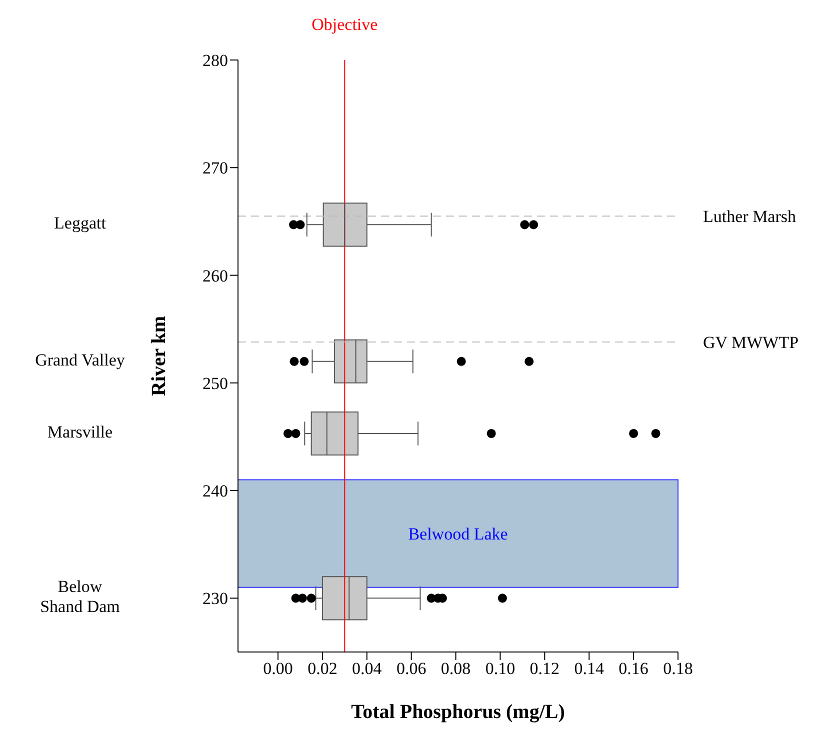  I want to click on y-tick-label: 260, so click(215, 276).